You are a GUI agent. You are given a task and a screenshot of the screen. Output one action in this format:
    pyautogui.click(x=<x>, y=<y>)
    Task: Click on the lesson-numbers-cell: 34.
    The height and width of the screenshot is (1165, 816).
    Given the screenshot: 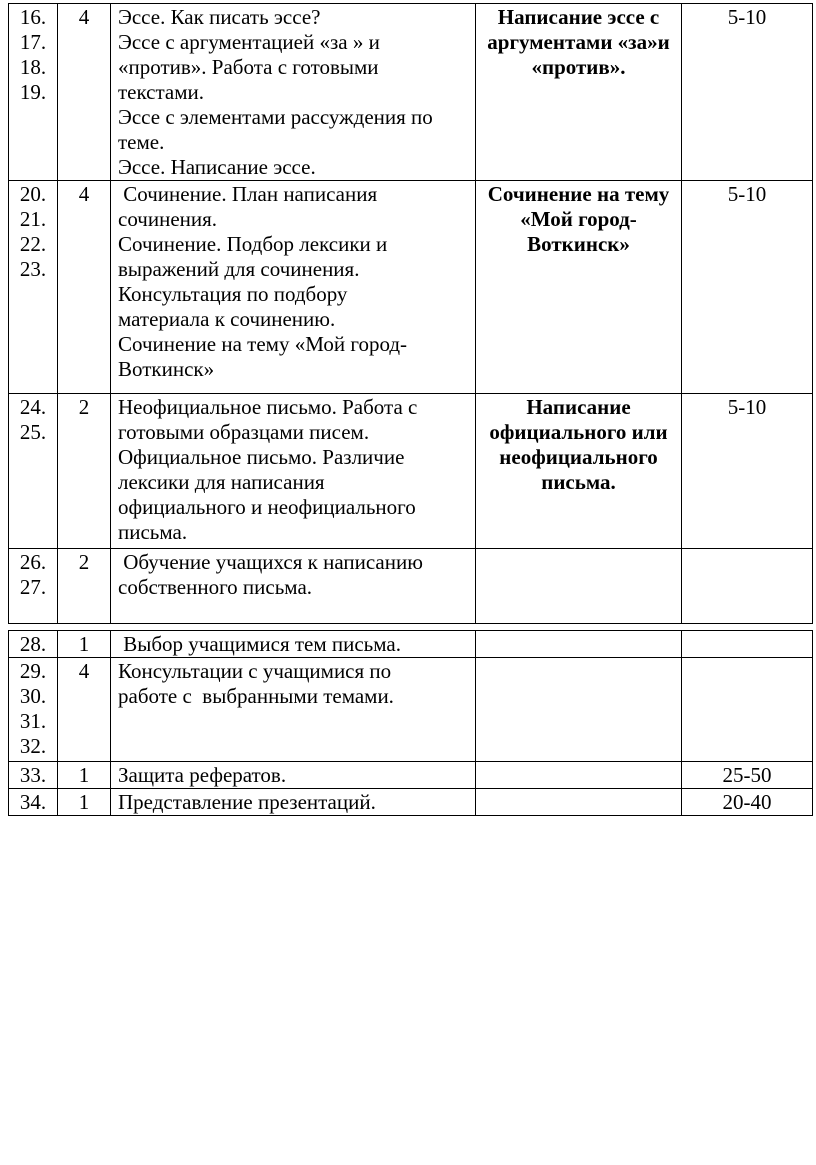 What is the action you would take?
    pyautogui.click(x=33, y=802)
    